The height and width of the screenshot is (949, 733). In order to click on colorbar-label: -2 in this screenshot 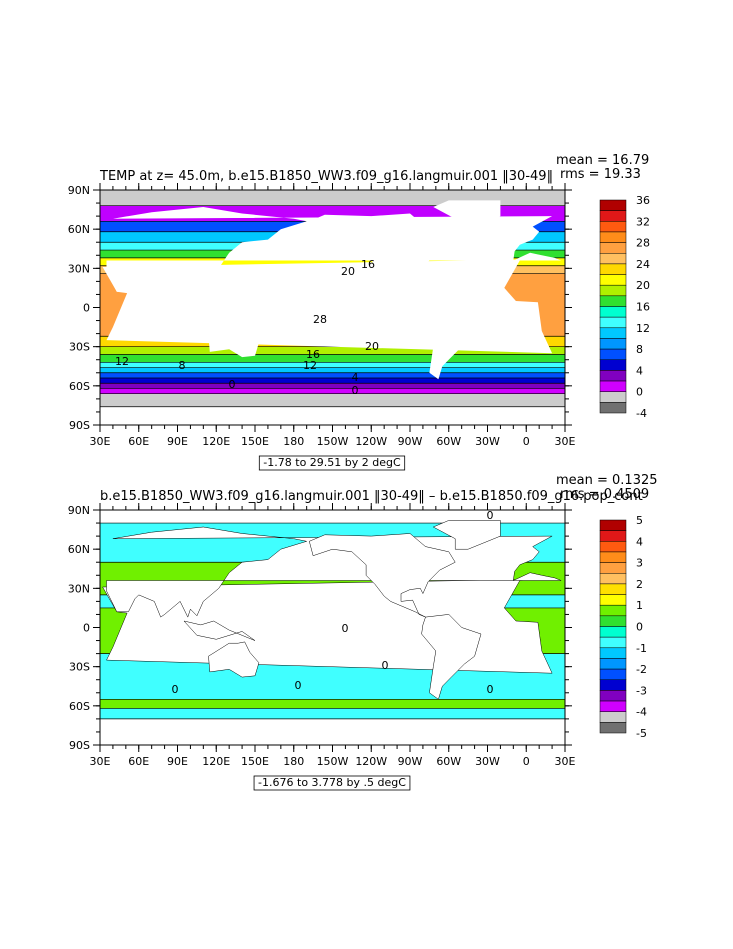, I will do `click(641, 669)`.